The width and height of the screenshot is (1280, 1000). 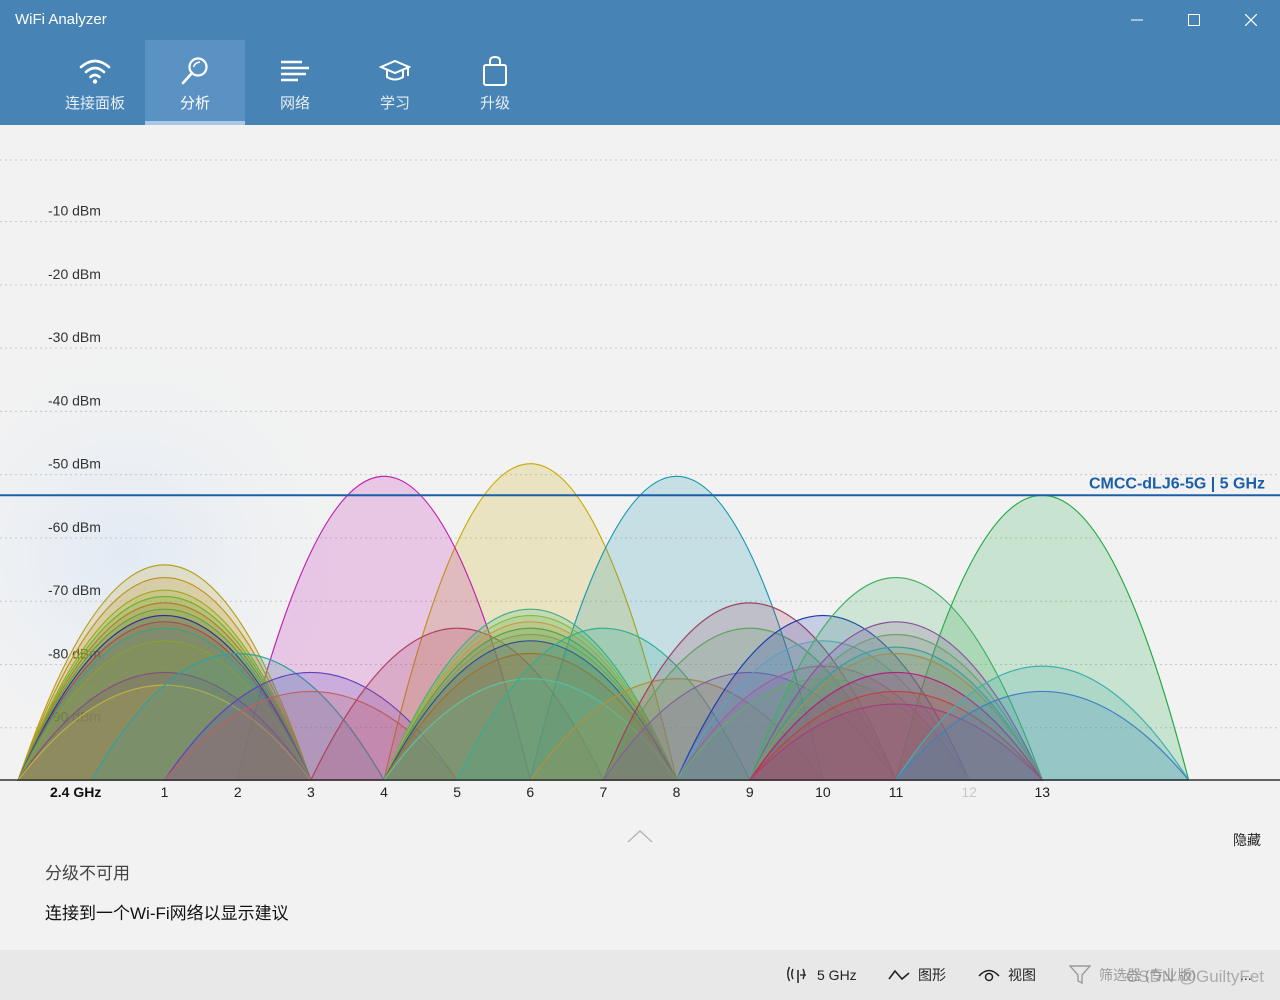 What do you see at coordinates (95, 71) in the screenshot?
I see `wifi-icon` at bounding box center [95, 71].